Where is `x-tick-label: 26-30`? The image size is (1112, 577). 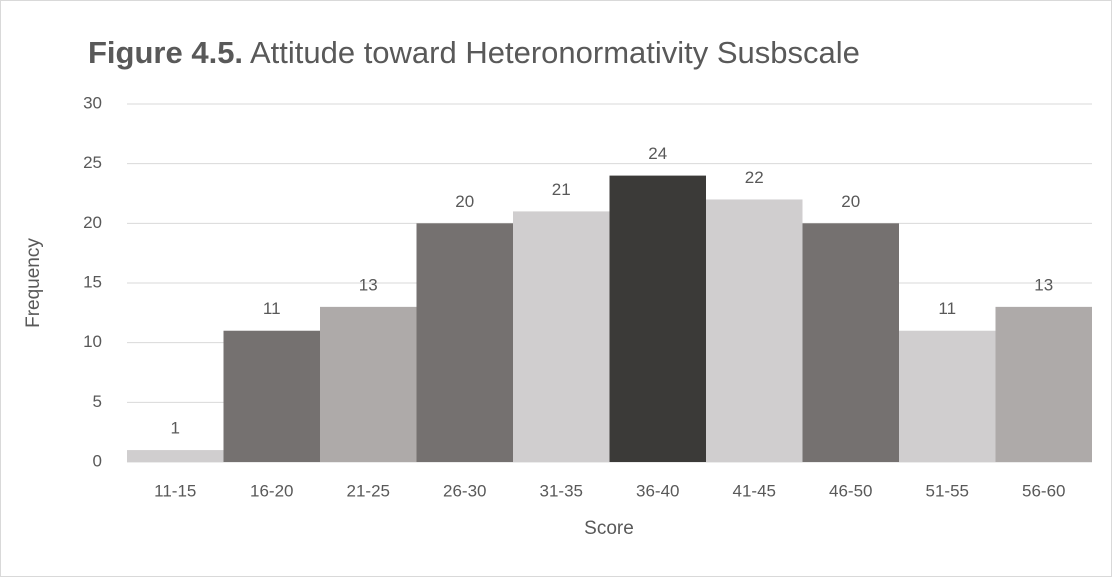 x-tick-label: 26-30 is located at coordinates (464, 490).